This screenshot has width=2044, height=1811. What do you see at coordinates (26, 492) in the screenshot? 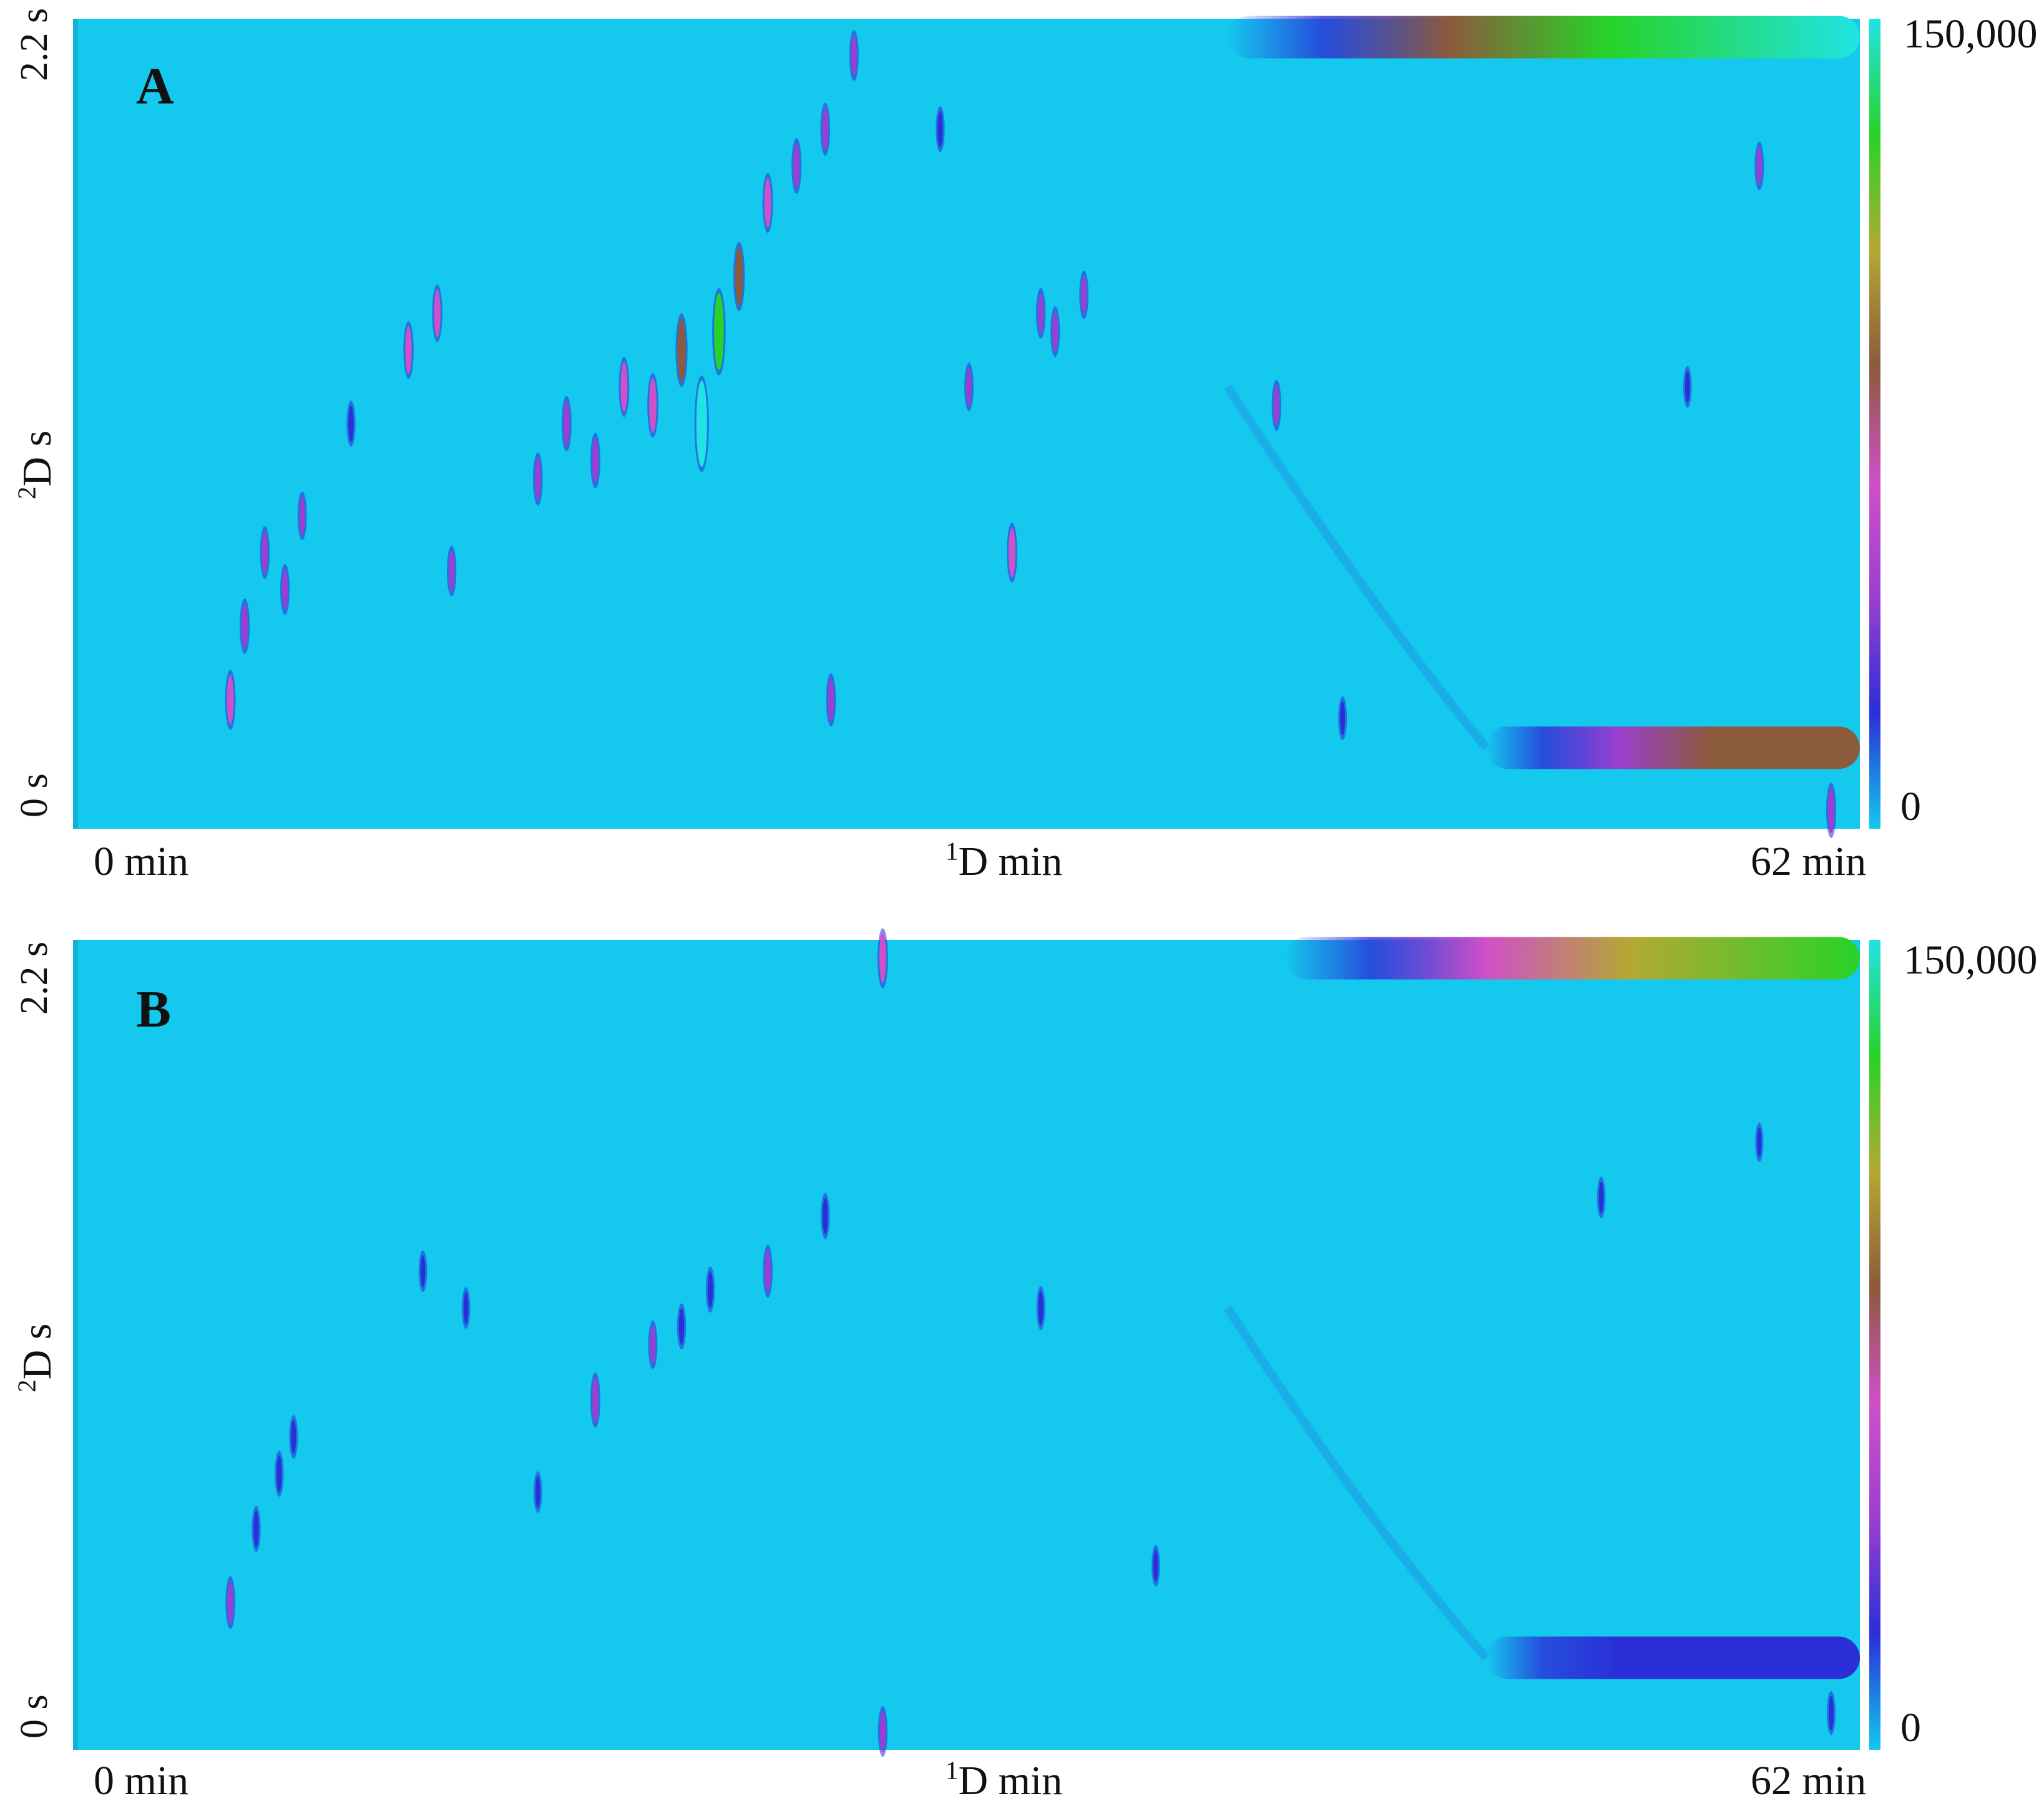
I see `y-axis-label-sup-a: 2` at bounding box center [26, 492].